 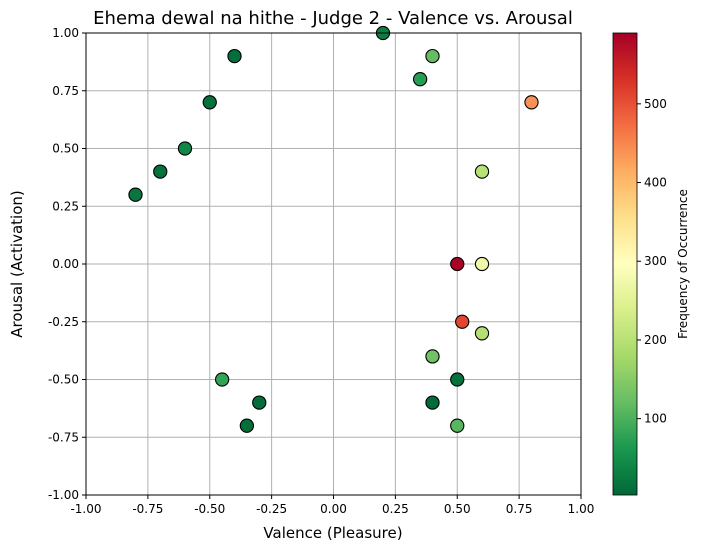 I want to click on x-tick-label: -0.50, so click(x=209, y=509).